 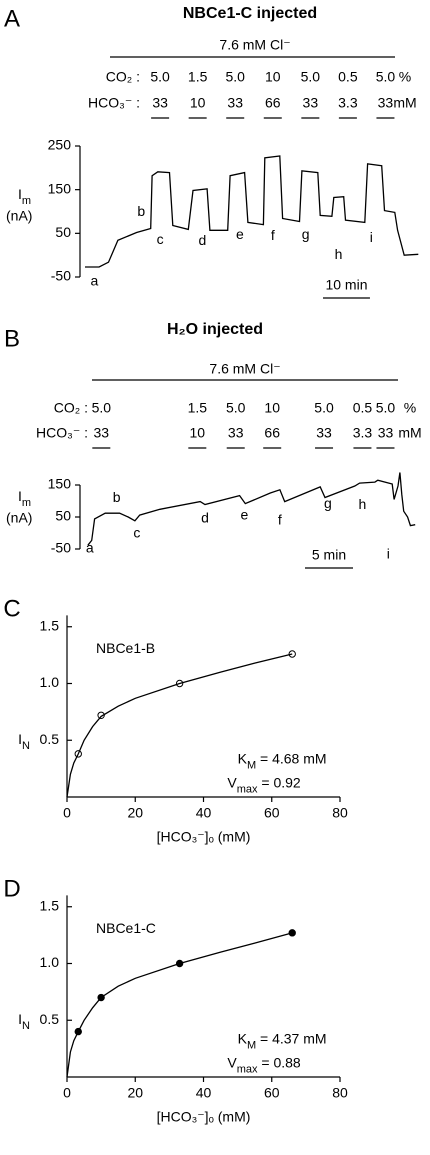 I want to click on trace-annotation: i, so click(x=371, y=237).